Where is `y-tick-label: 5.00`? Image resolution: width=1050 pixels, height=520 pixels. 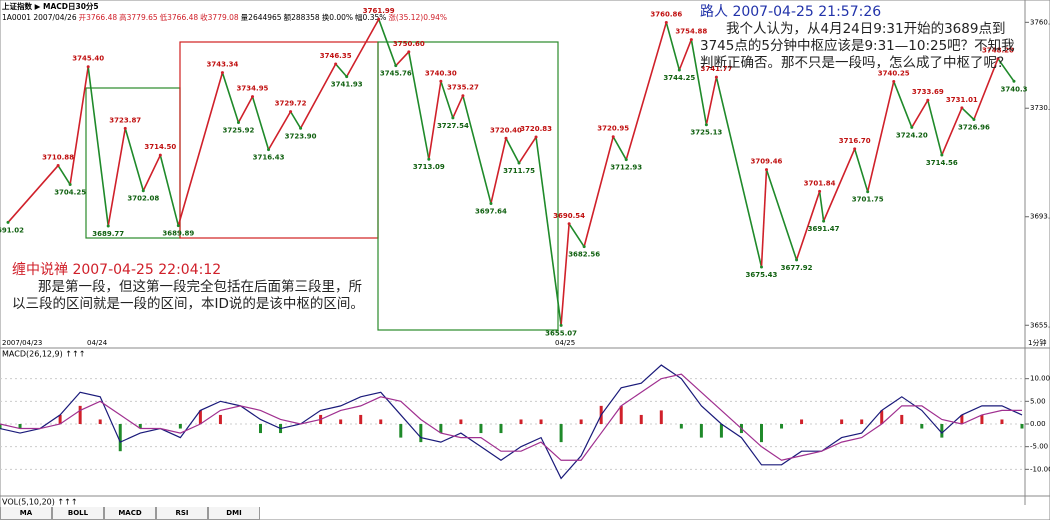
y-tick-label: 5.00 is located at coordinates (1038, 401).